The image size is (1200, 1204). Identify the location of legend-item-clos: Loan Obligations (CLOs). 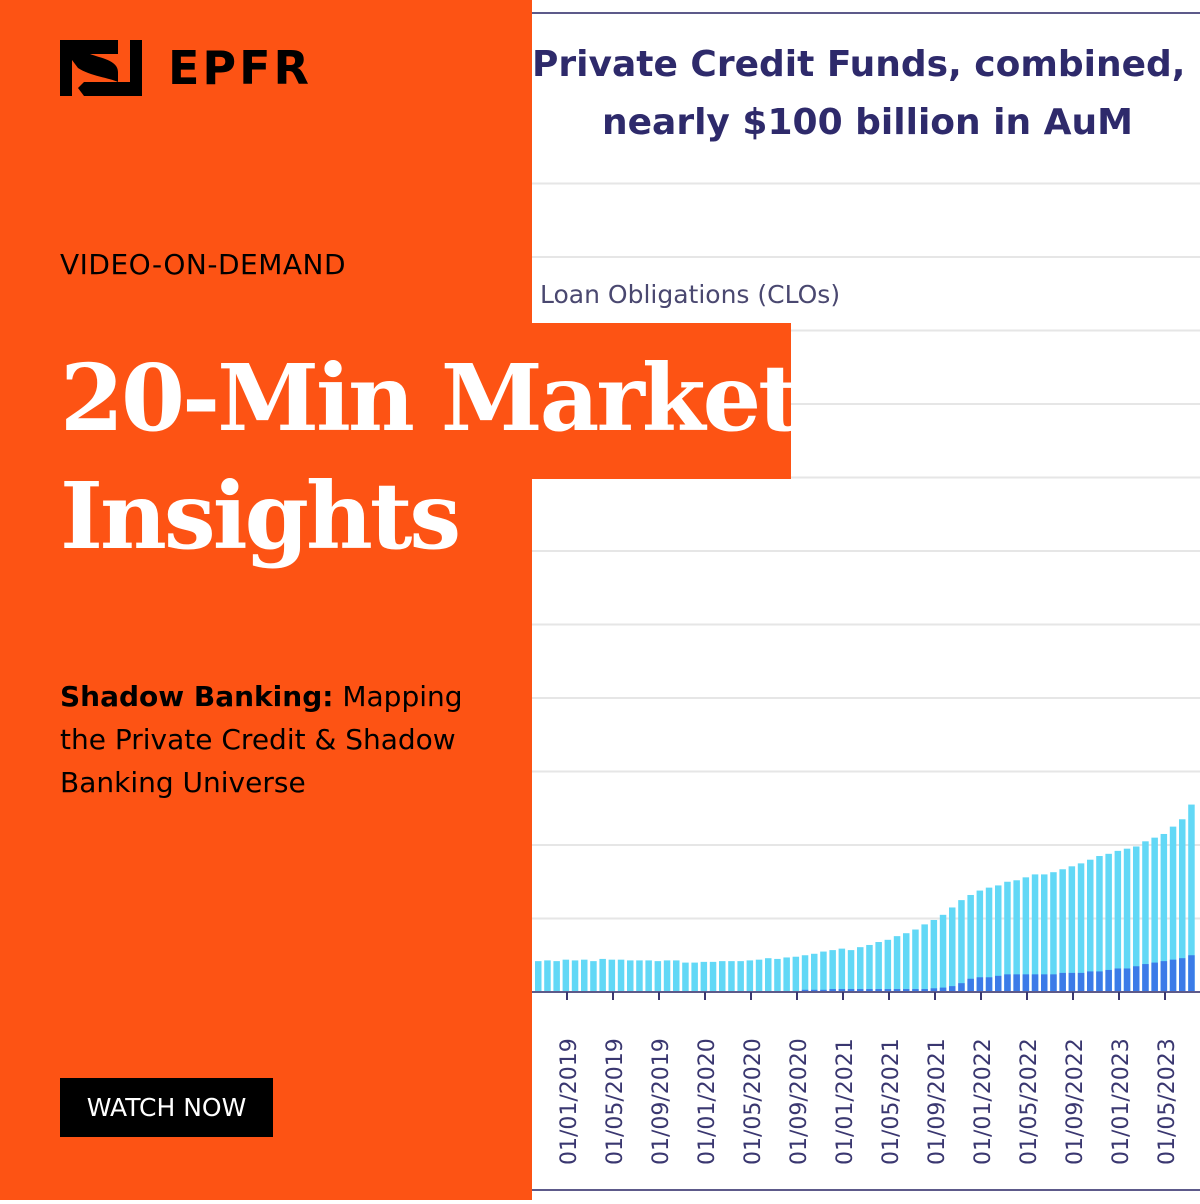
(690, 294).